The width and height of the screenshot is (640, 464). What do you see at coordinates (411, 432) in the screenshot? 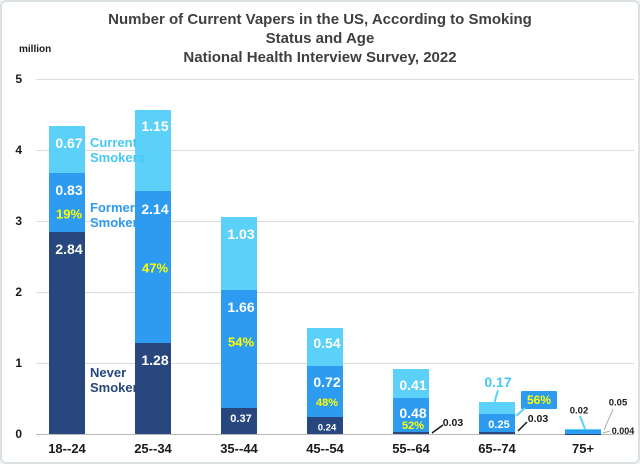
I see `bar-segment-5564-never-smokers` at bounding box center [411, 432].